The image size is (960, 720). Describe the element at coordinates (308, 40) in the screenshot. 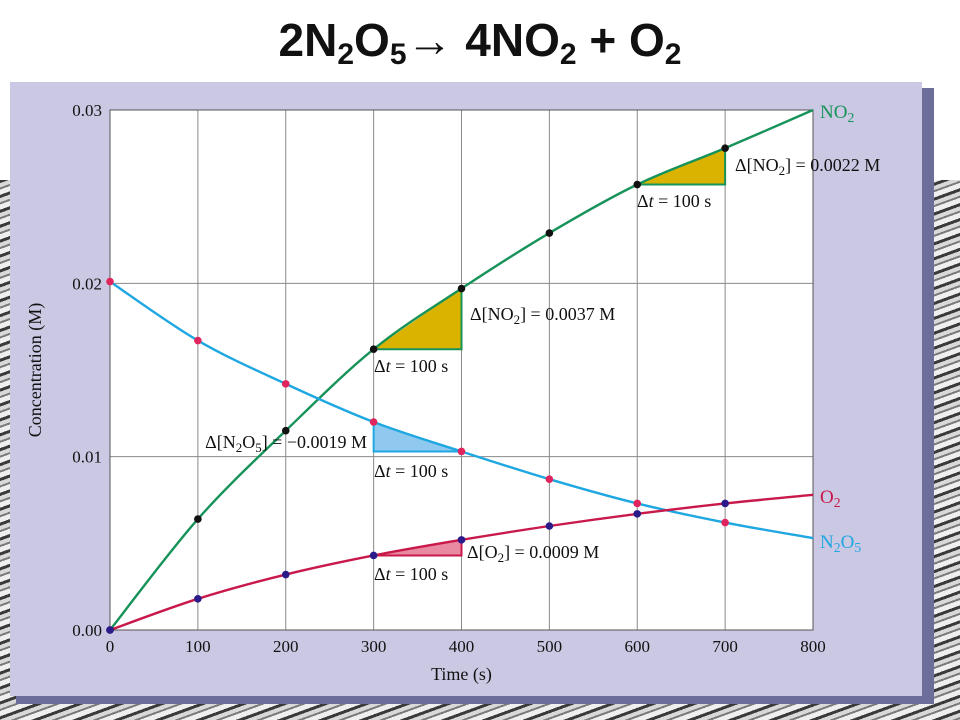

I see `title-part: 2N` at that location.